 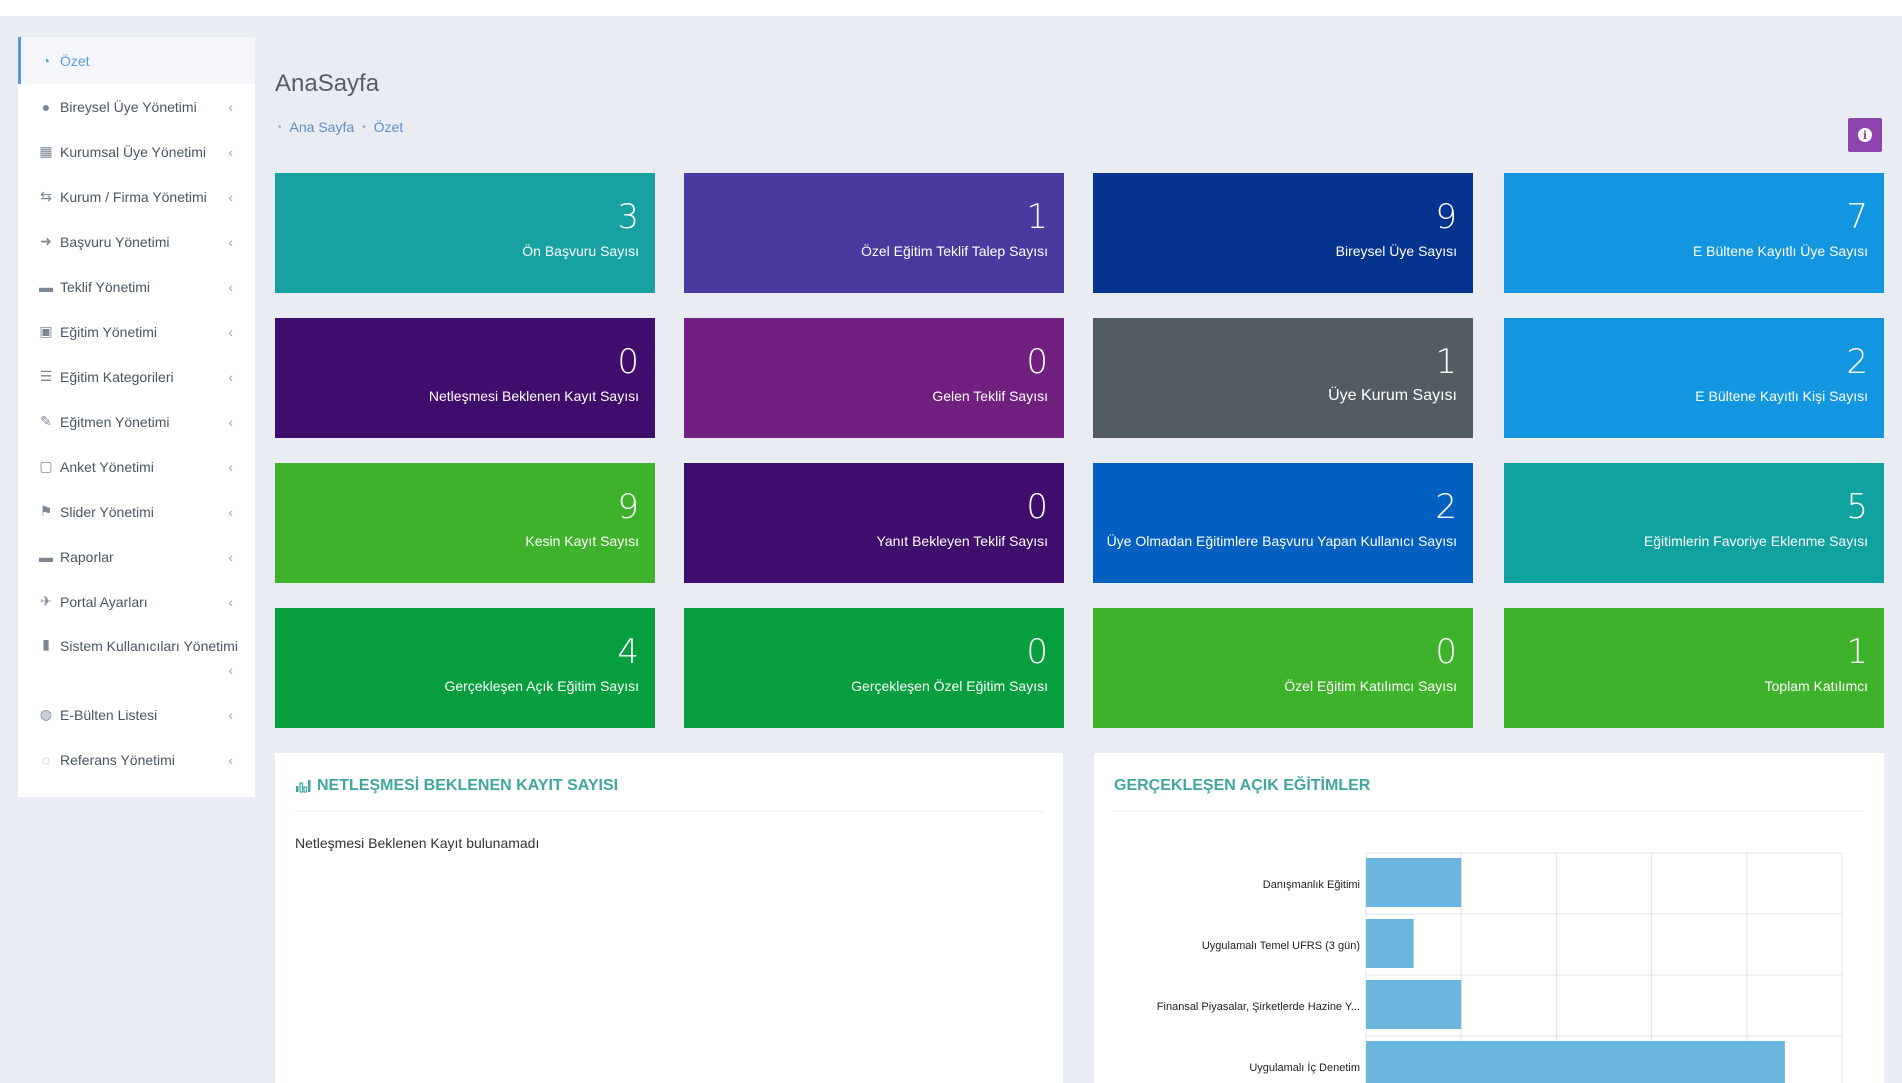 I want to click on stat-label: Gelen Teklif Sayısı, so click(x=990, y=396).